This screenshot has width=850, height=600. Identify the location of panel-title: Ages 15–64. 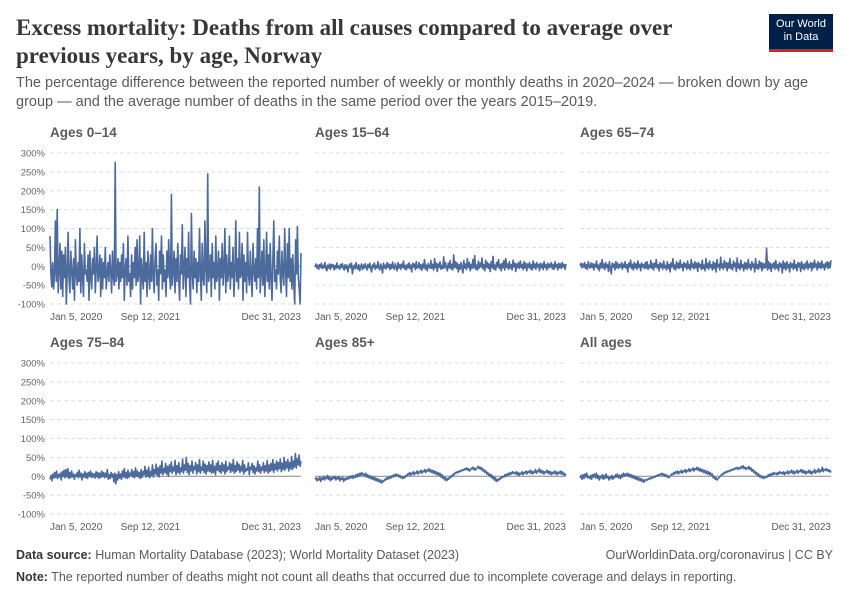
(352, 132).